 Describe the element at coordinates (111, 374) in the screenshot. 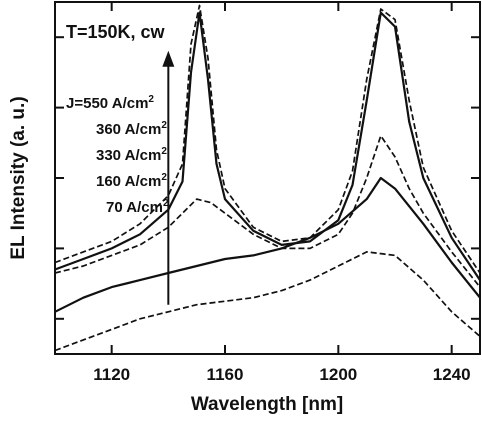

I see `x-tick-label-1120: 1120` at that location.